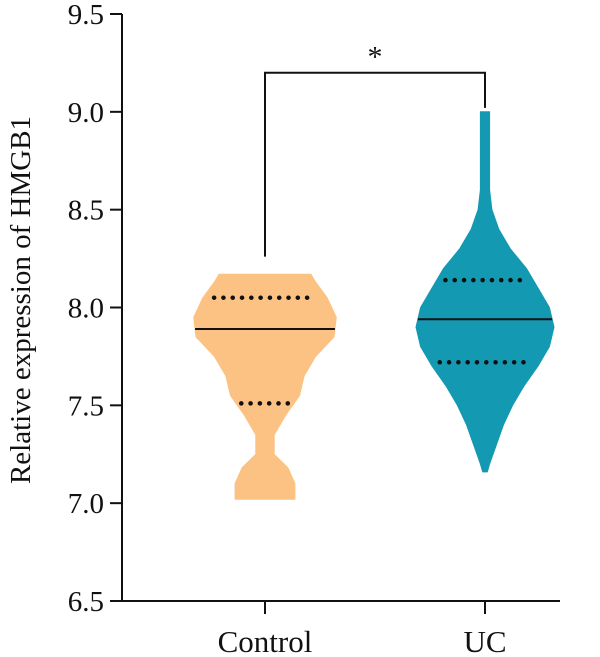 The height and width of the screenshot is (657, 600). Describe the element at coordinates (86, 211) in the screenshot. I see `y-tick-label: 8.5` at that location.